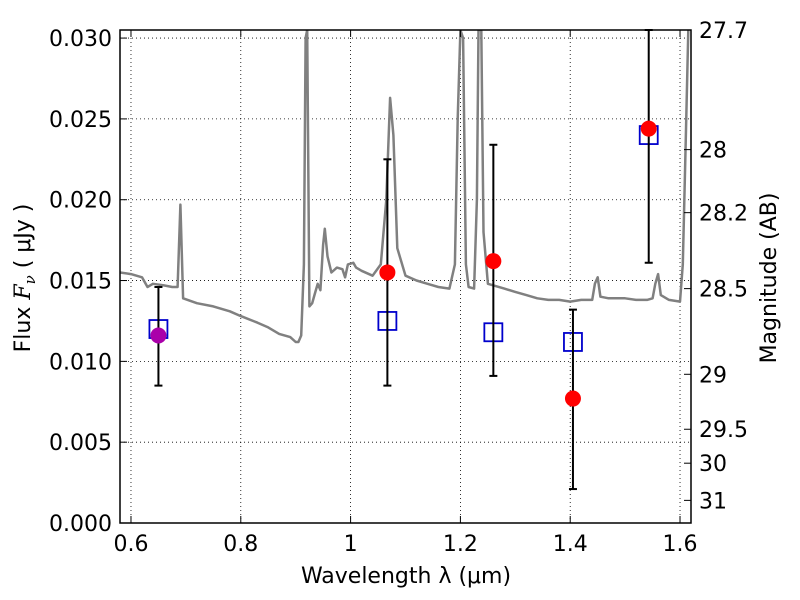 The width and height of the screenshot is (800, 600). What do you see at coordinates (406, 576) in the screenshot?
I see `x-axis-title: Wavelength λ (μm)` at bounding box center [406, 576].